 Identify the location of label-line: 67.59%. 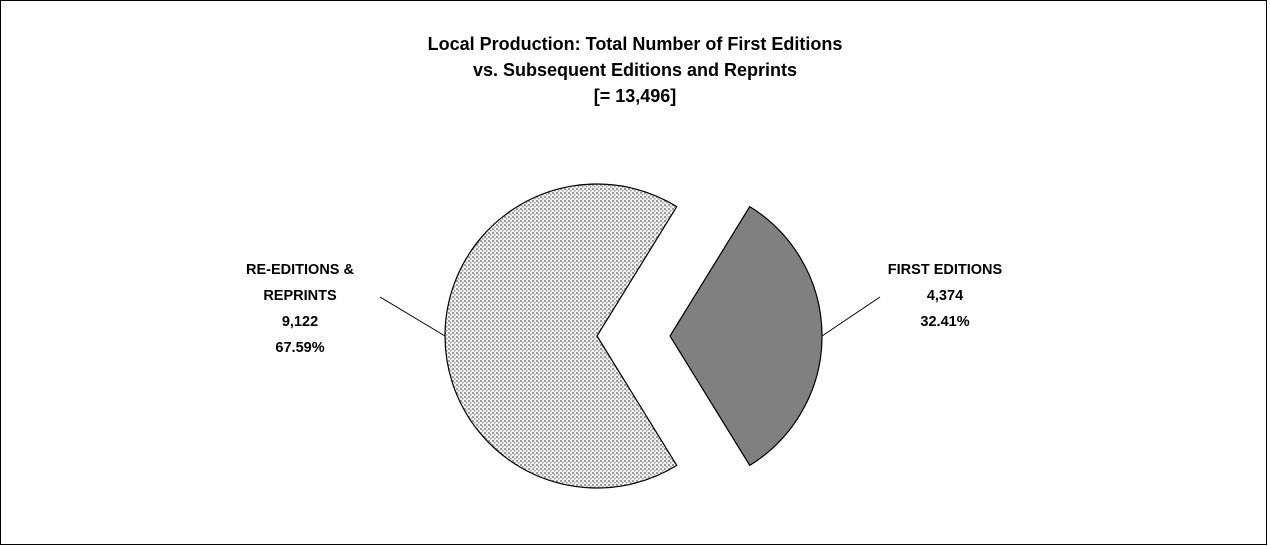
(300, 348).